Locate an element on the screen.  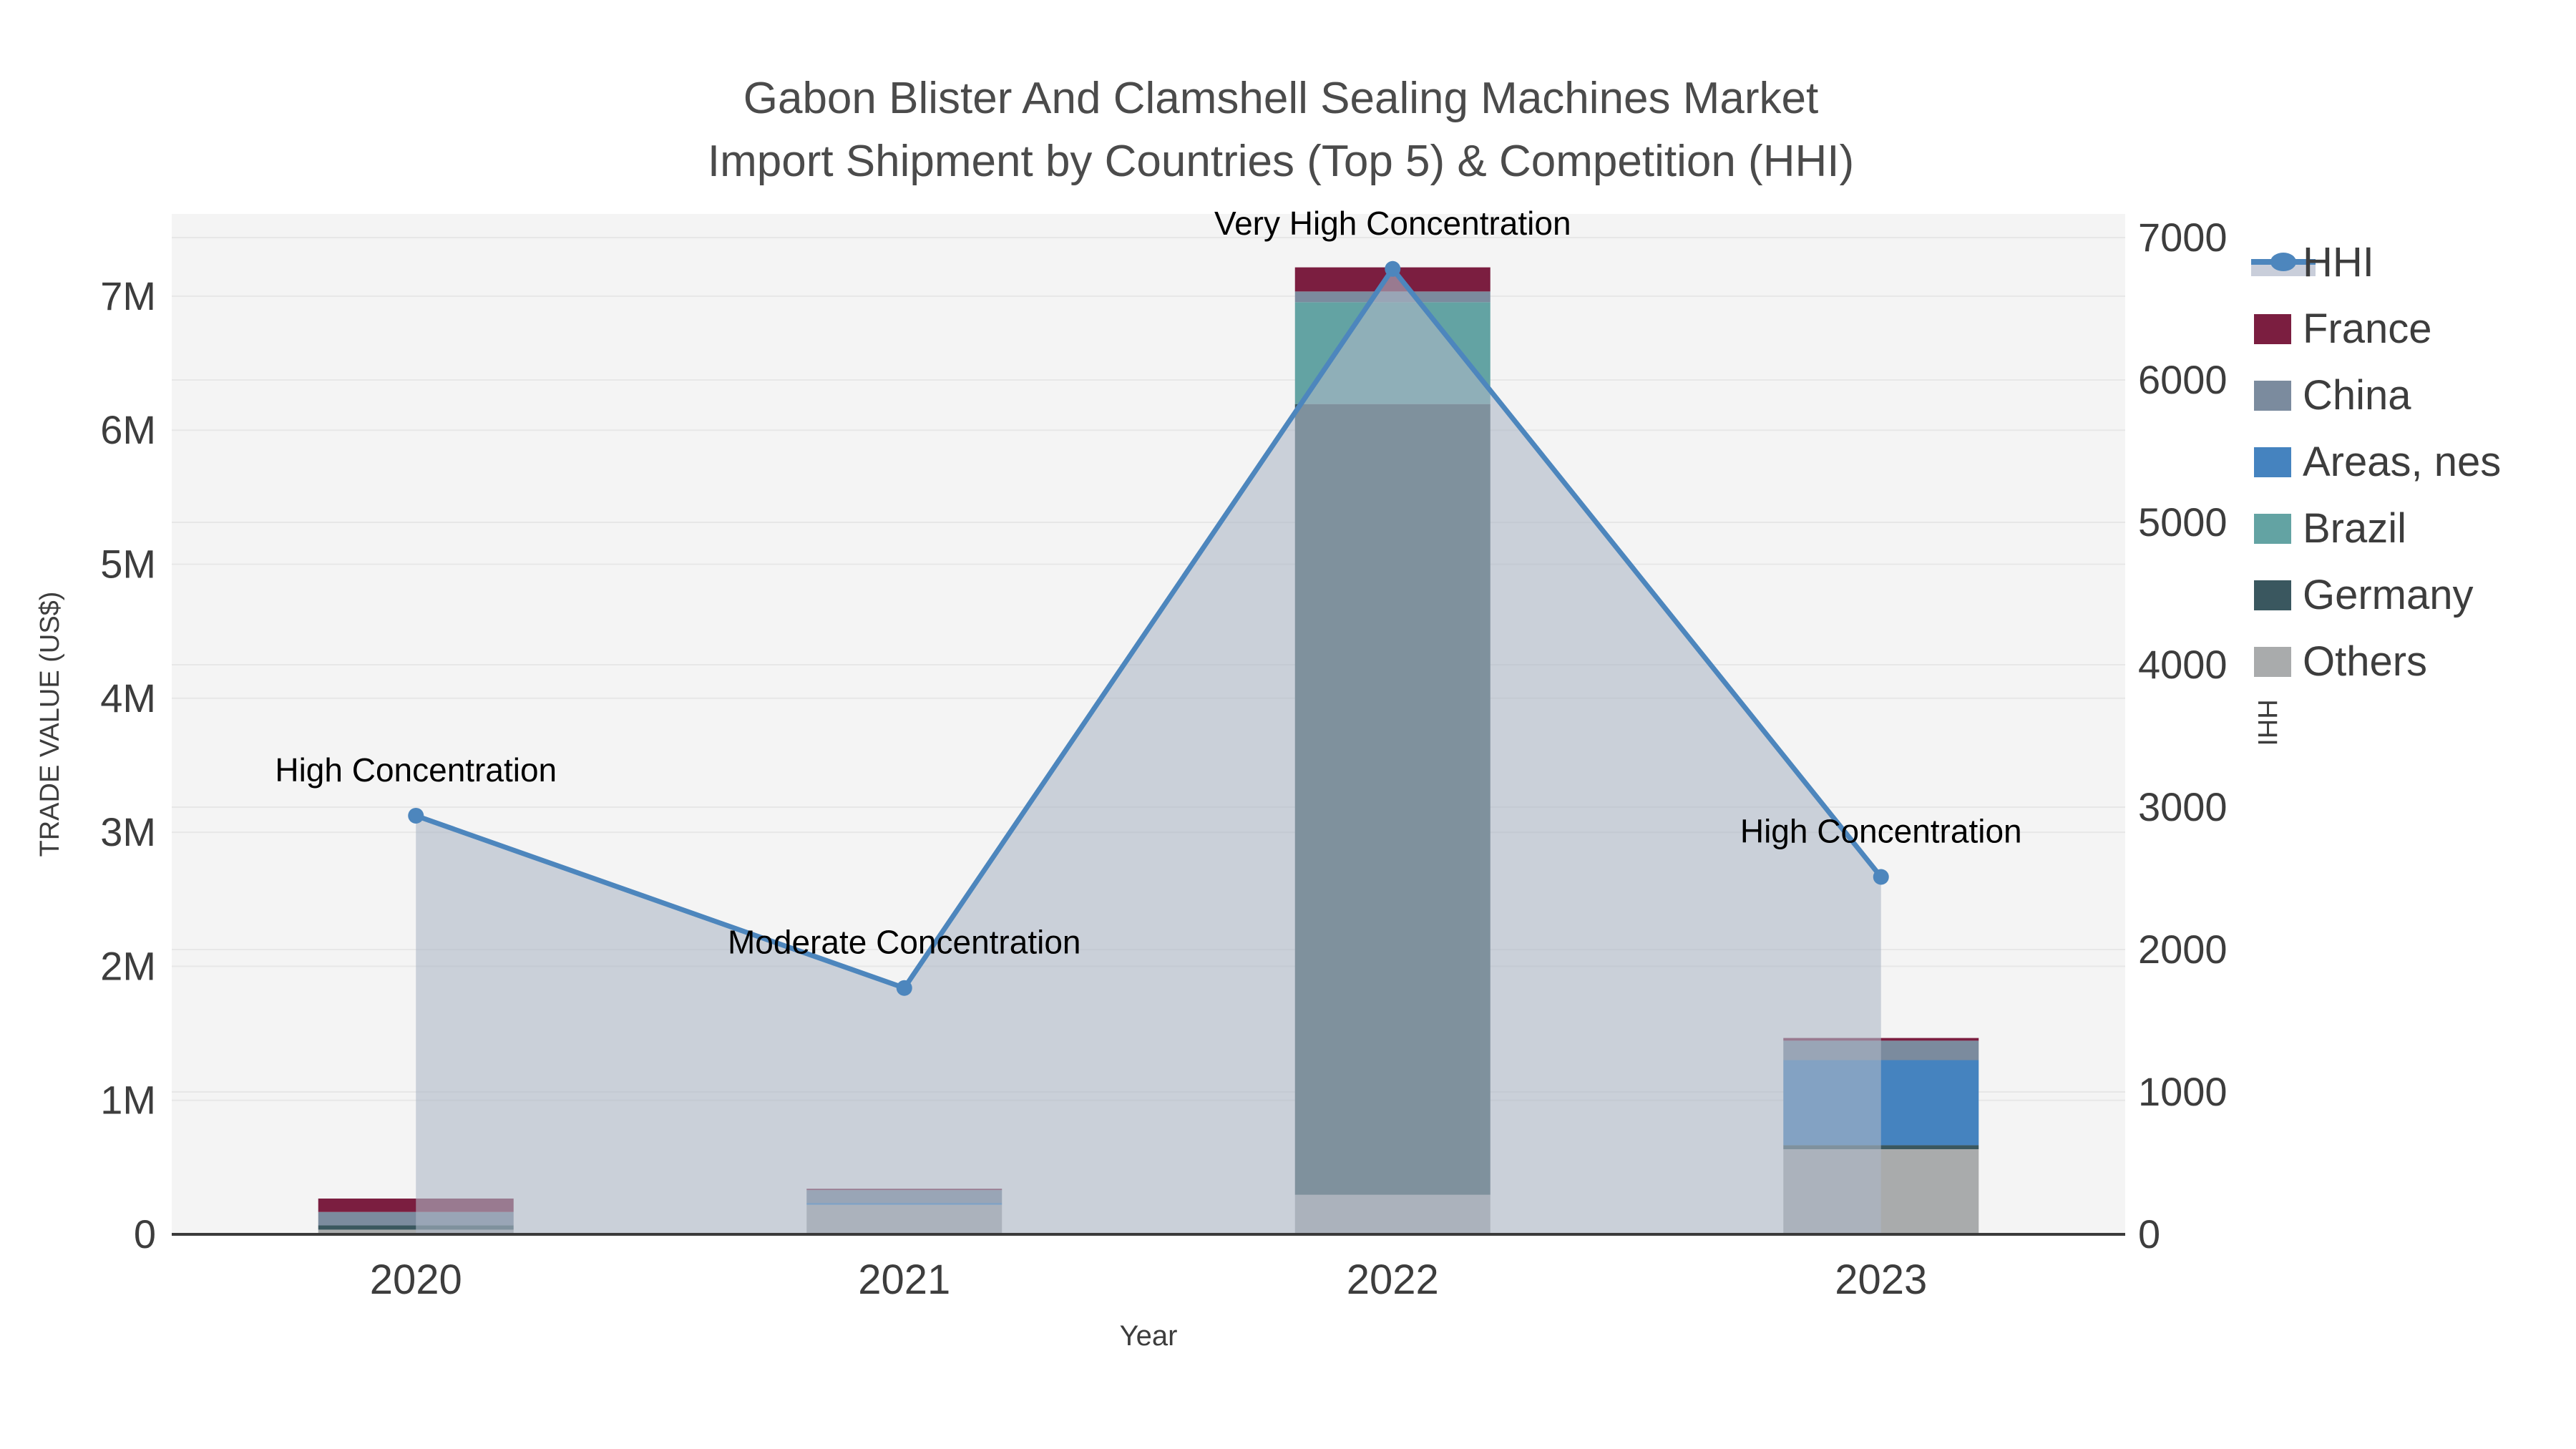
legend-label: Brazil is located at coordinates (2354, 528).